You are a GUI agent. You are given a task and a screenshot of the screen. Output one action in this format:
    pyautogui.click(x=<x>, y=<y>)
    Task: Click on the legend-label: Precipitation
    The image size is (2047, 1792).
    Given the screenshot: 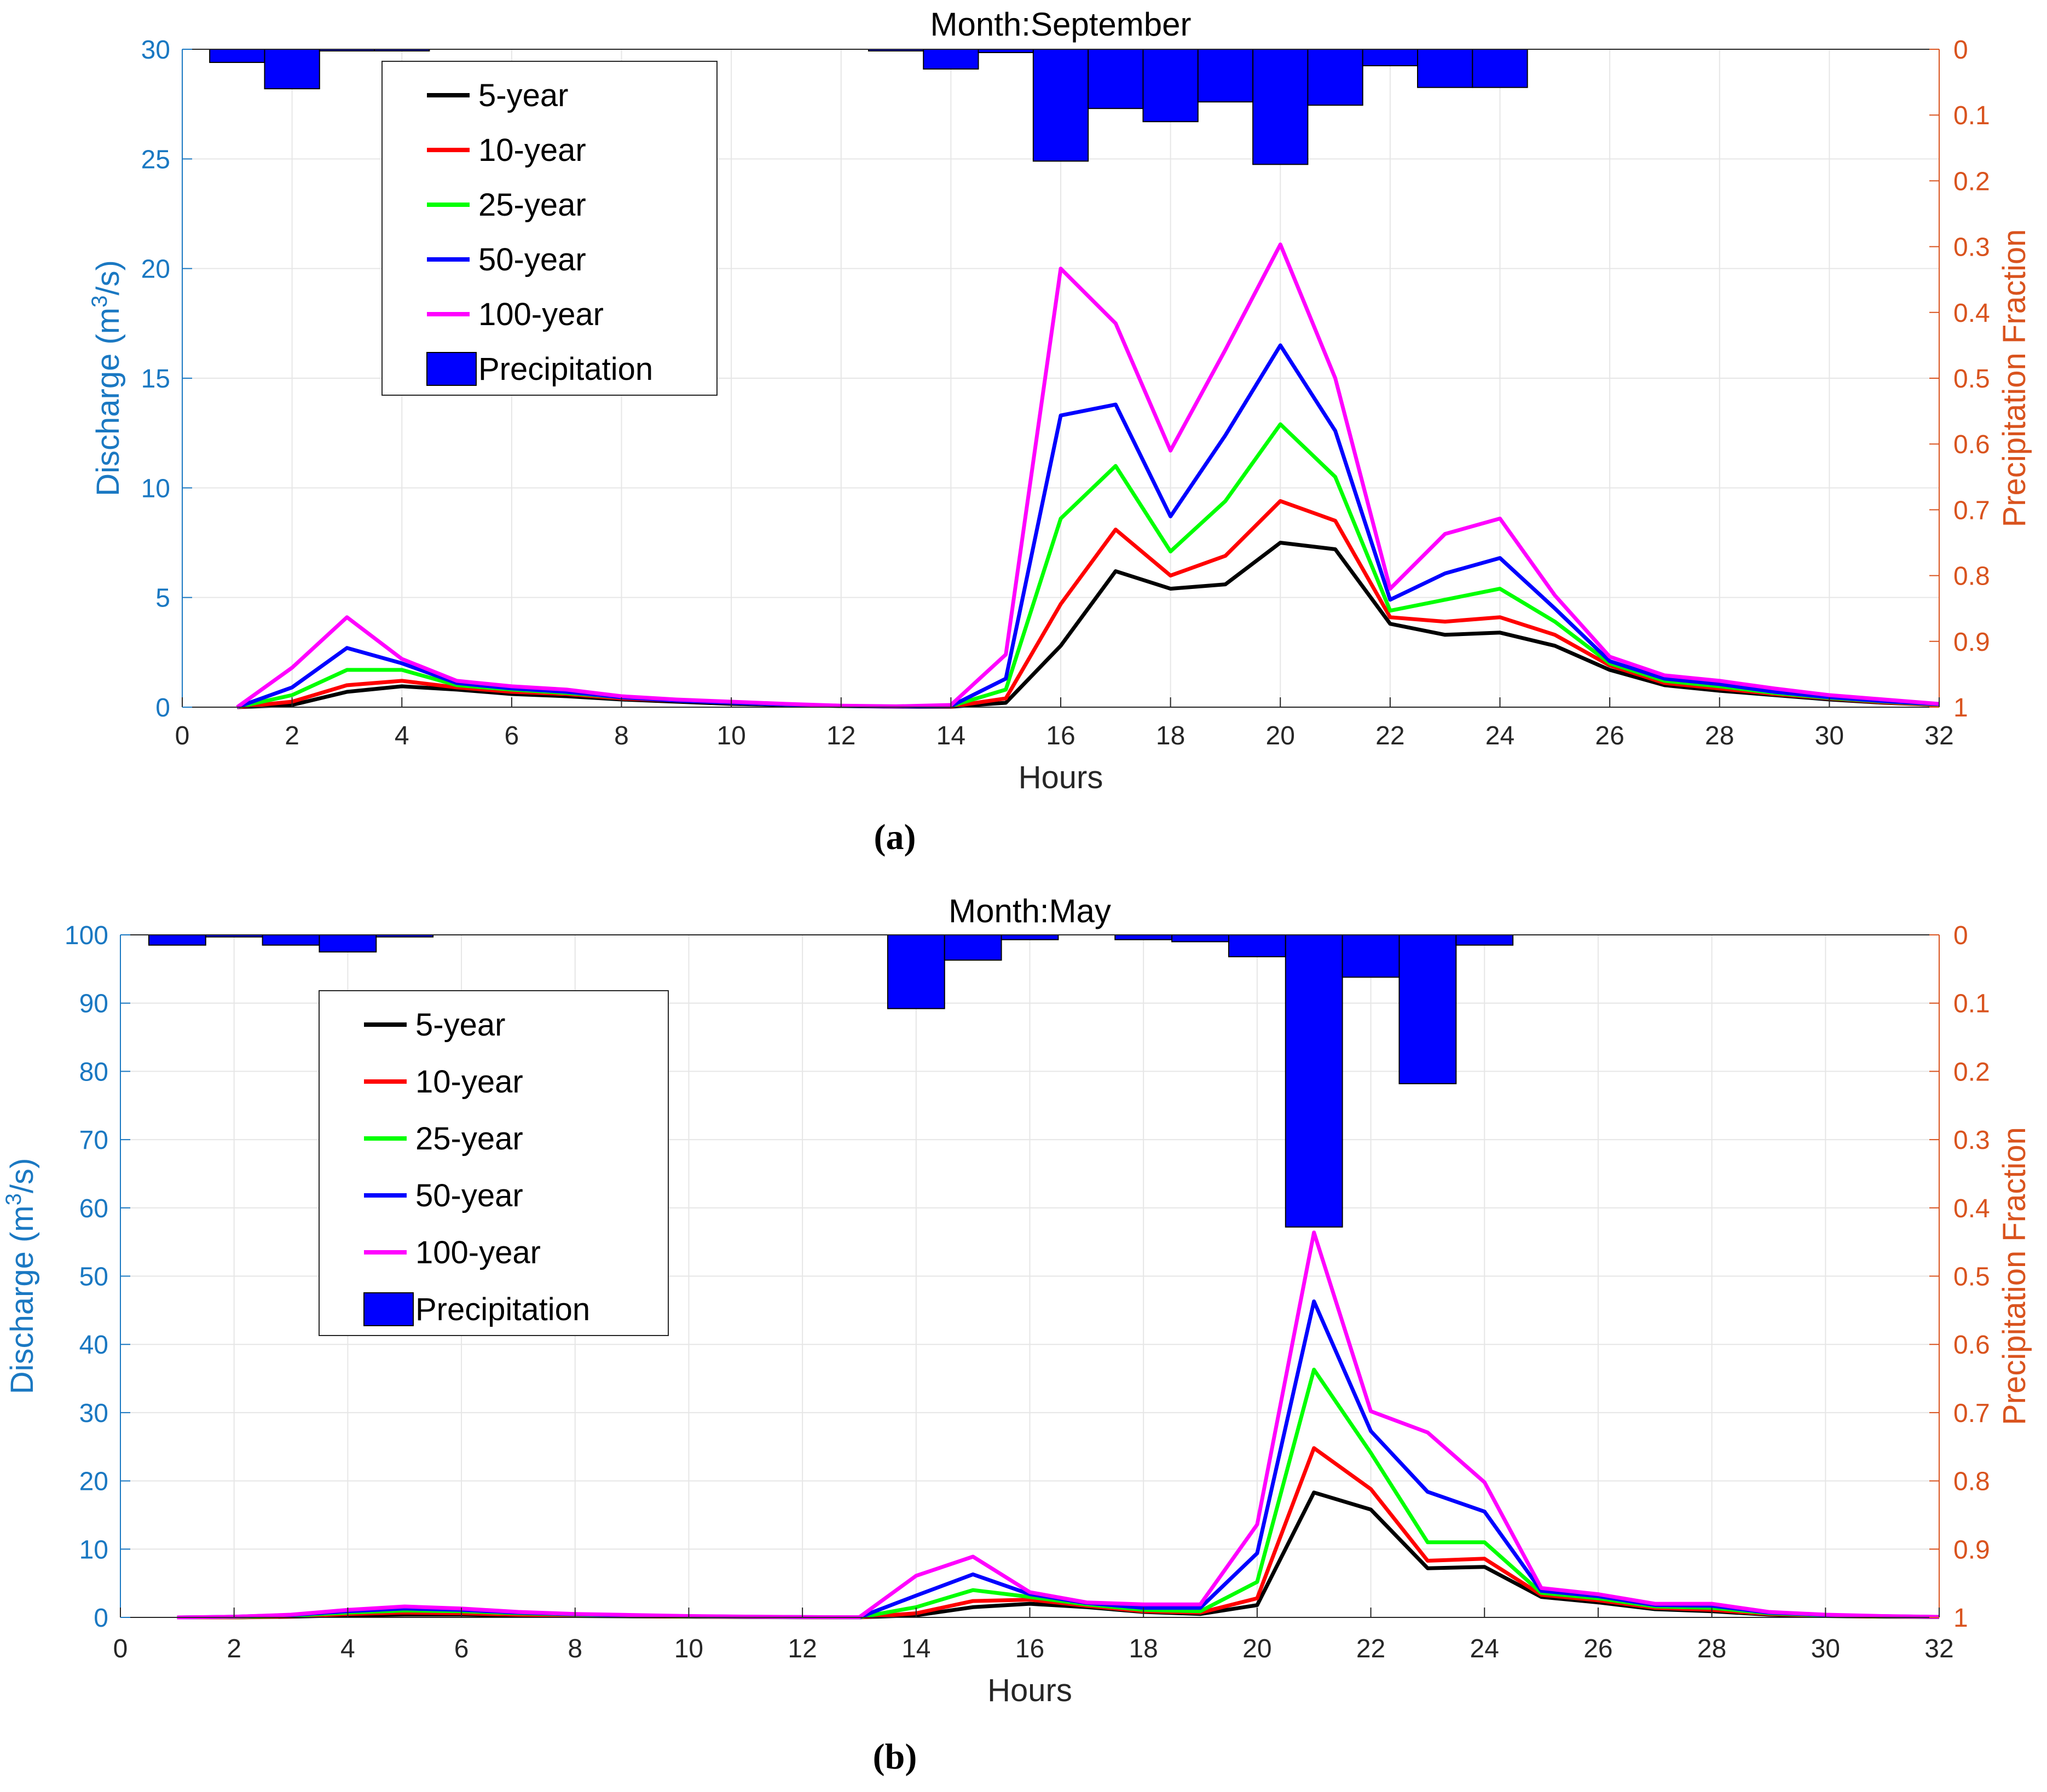 What is the action you would take?
    pyautogui.click(x=566, y=369)
    